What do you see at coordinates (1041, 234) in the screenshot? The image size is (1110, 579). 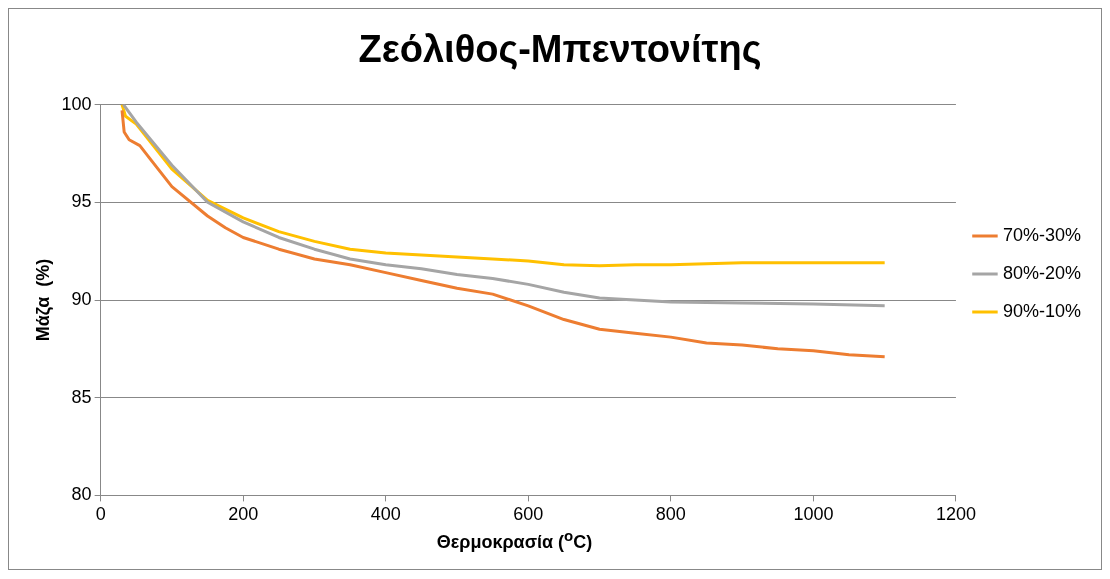 I see `legend-label: 70%-30%` at bounding box center [1041, 234].